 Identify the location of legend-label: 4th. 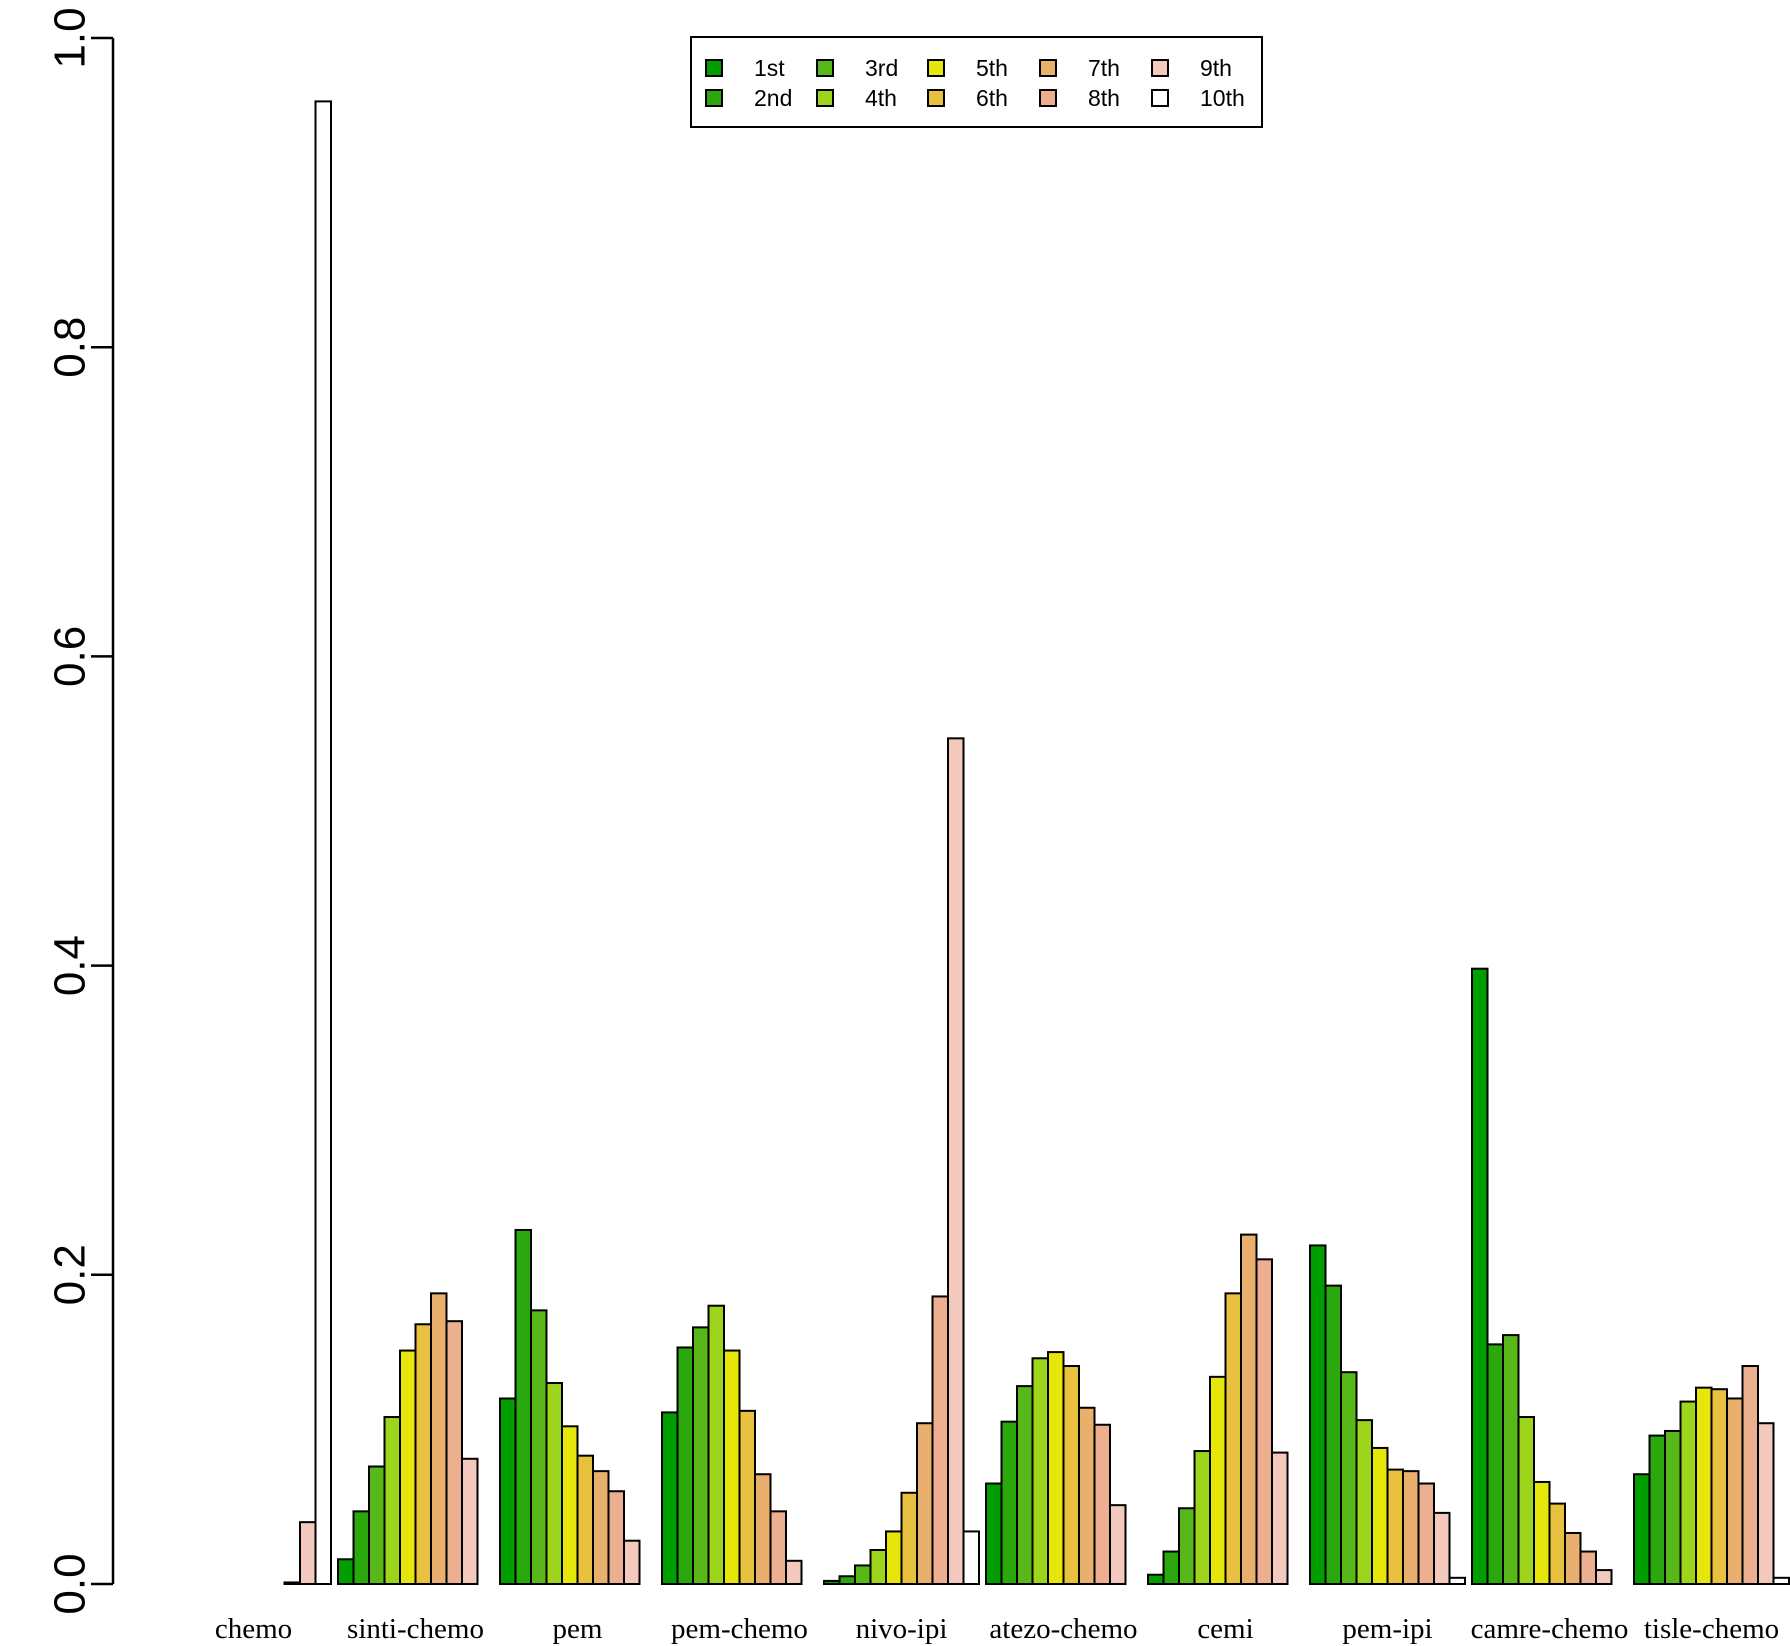
(881, 98).